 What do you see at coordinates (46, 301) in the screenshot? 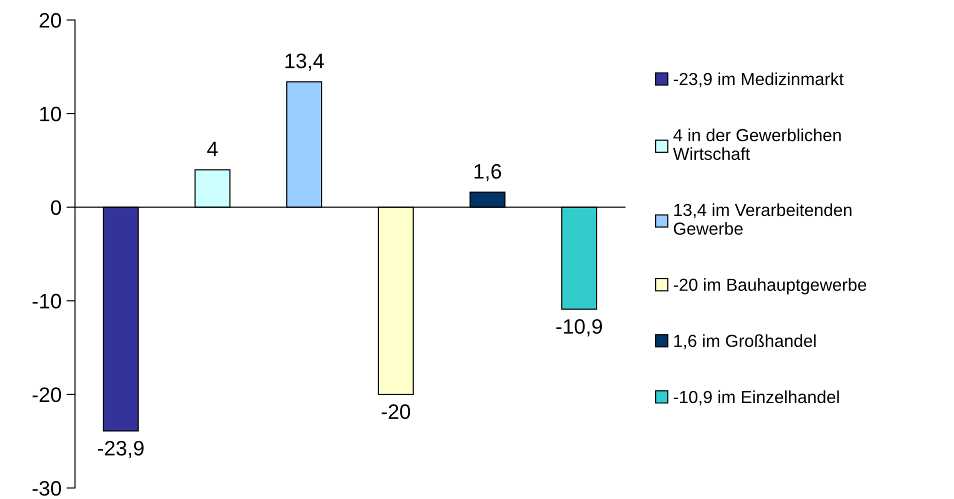
I see `y-tick-label: -10` at bounding box center [46, 301].